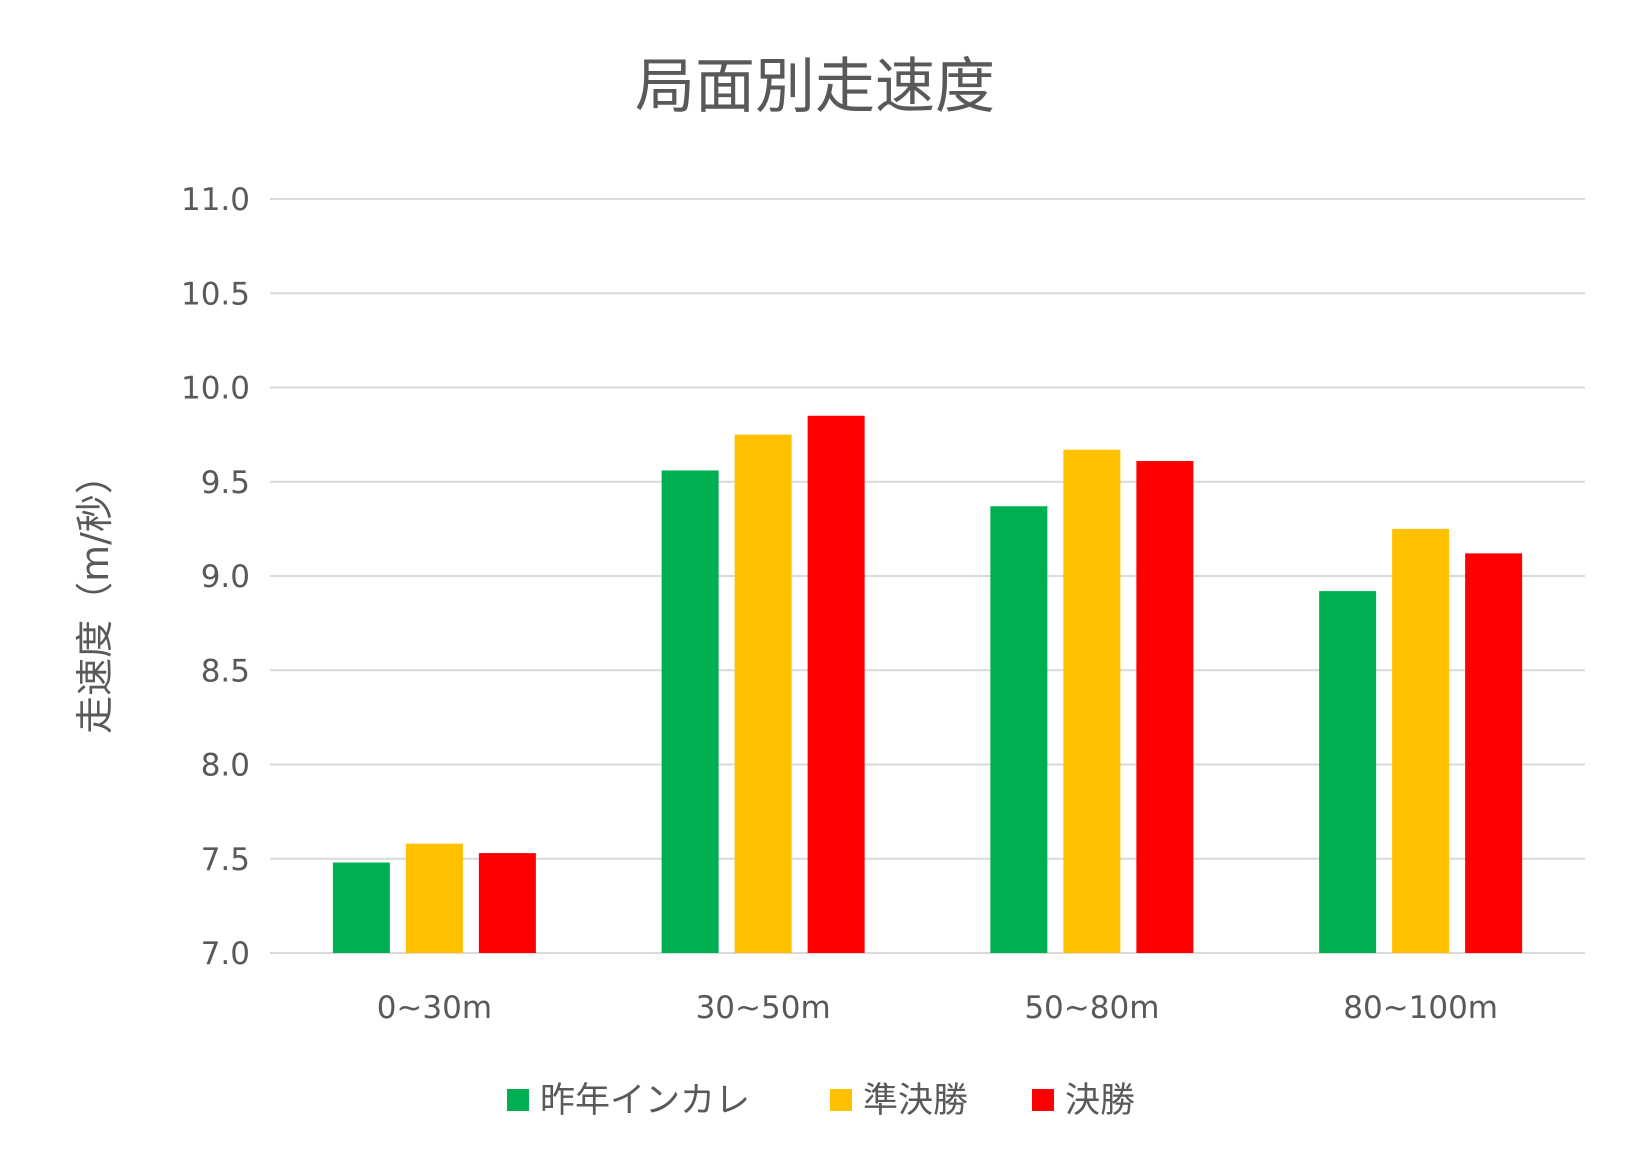 The width and height of the screenshot is (1629, 1166). I want to click on y-tick-label: 10.0, so click(215, 389).